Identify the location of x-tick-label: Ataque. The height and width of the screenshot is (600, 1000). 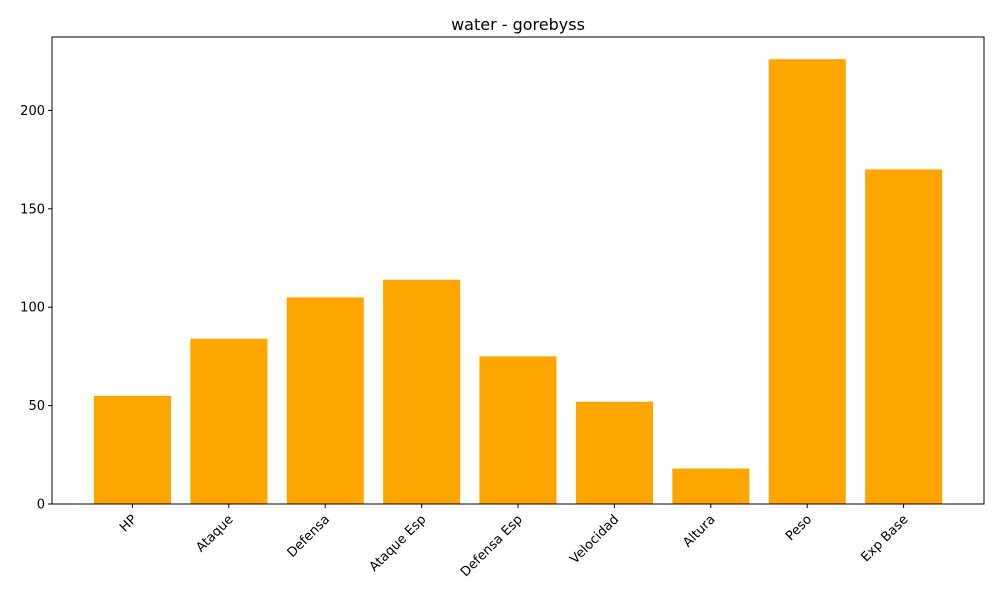
(214, 533).